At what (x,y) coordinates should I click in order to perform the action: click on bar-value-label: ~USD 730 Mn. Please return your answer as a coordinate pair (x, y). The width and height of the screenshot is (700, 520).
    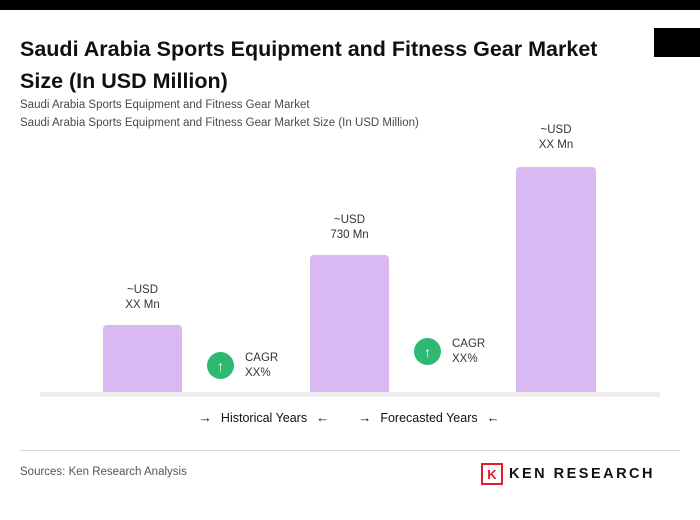
    Looking at the image, I should click on (349, 228).